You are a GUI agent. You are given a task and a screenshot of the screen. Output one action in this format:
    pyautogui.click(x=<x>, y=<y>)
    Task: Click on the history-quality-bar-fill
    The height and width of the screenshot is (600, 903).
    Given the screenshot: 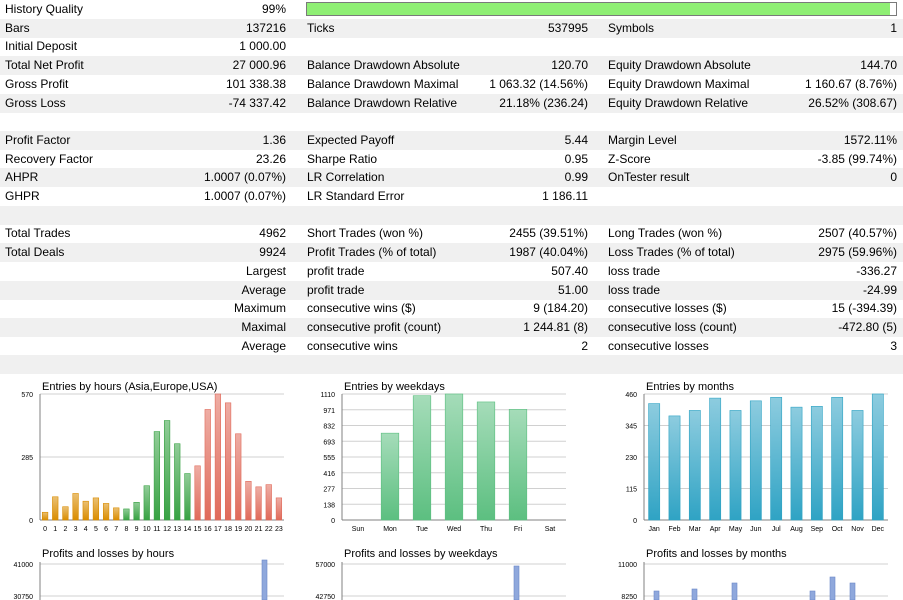 What is the action you would take?
    pyautogui.click(x=599, y=9)
    